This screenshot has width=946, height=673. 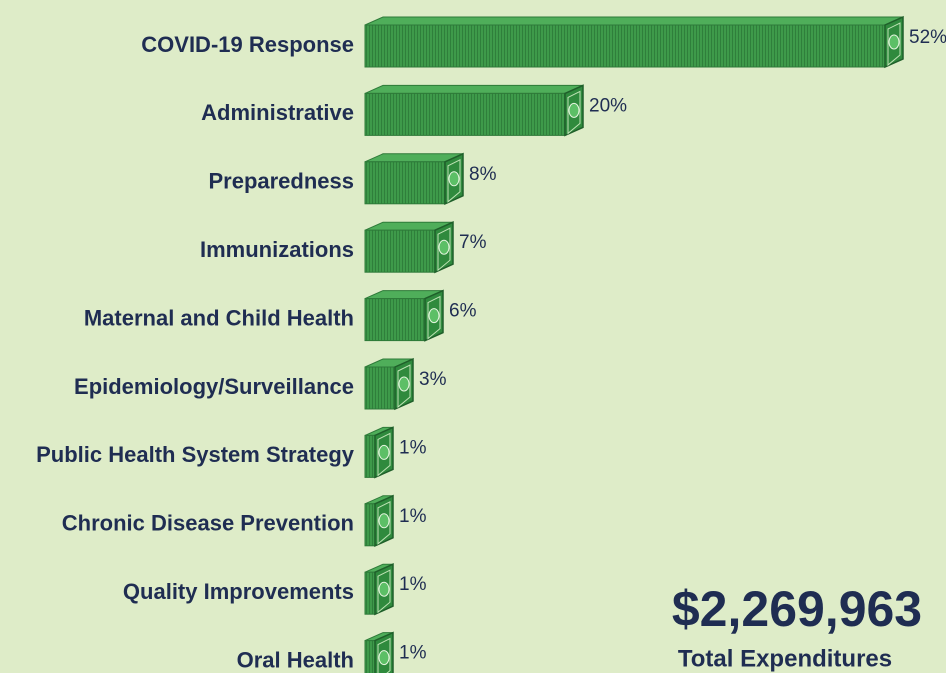 What do you see at coordinates (247, 44) in the screenshot?
I see `category-label: COVID-19 Response` at bounding box center [247, 44].